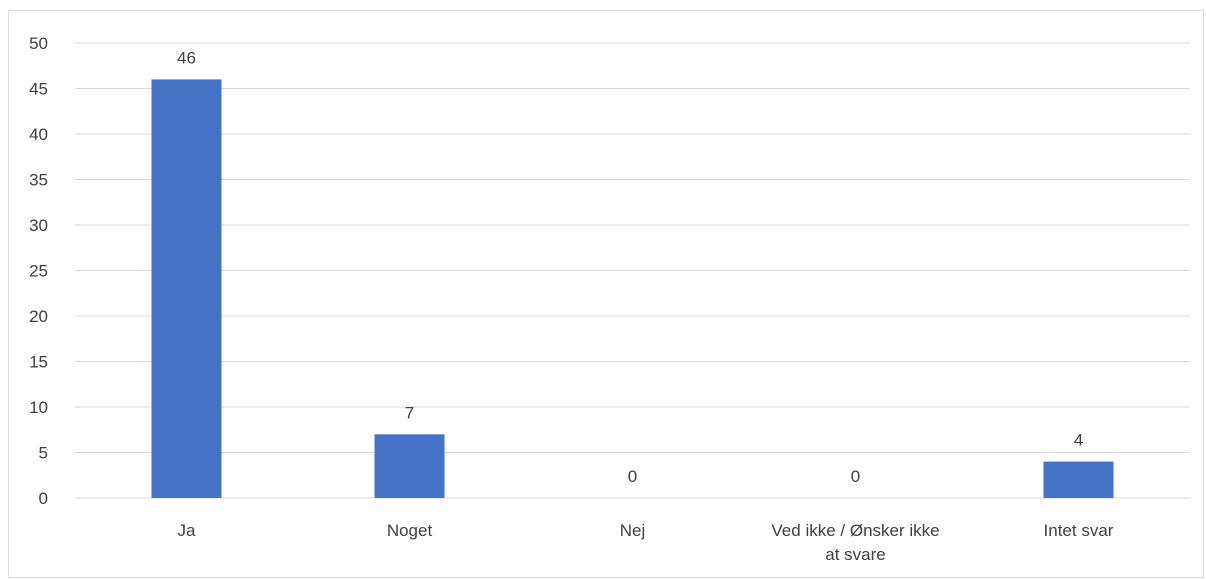 The height and width of the screenshot is (580, 1206). I want to click on y-tick-label: 40, so click(38, 134).